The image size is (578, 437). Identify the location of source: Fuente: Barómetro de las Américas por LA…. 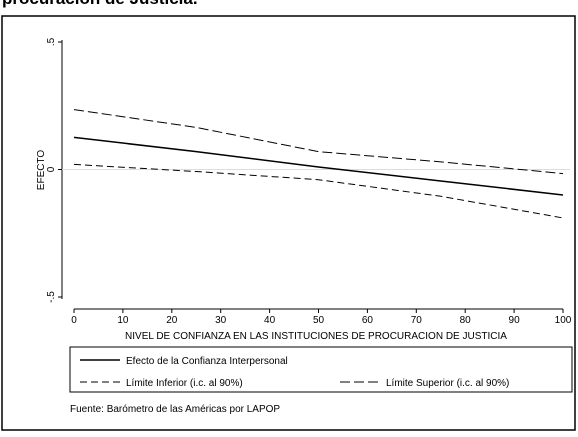
(175, 409).